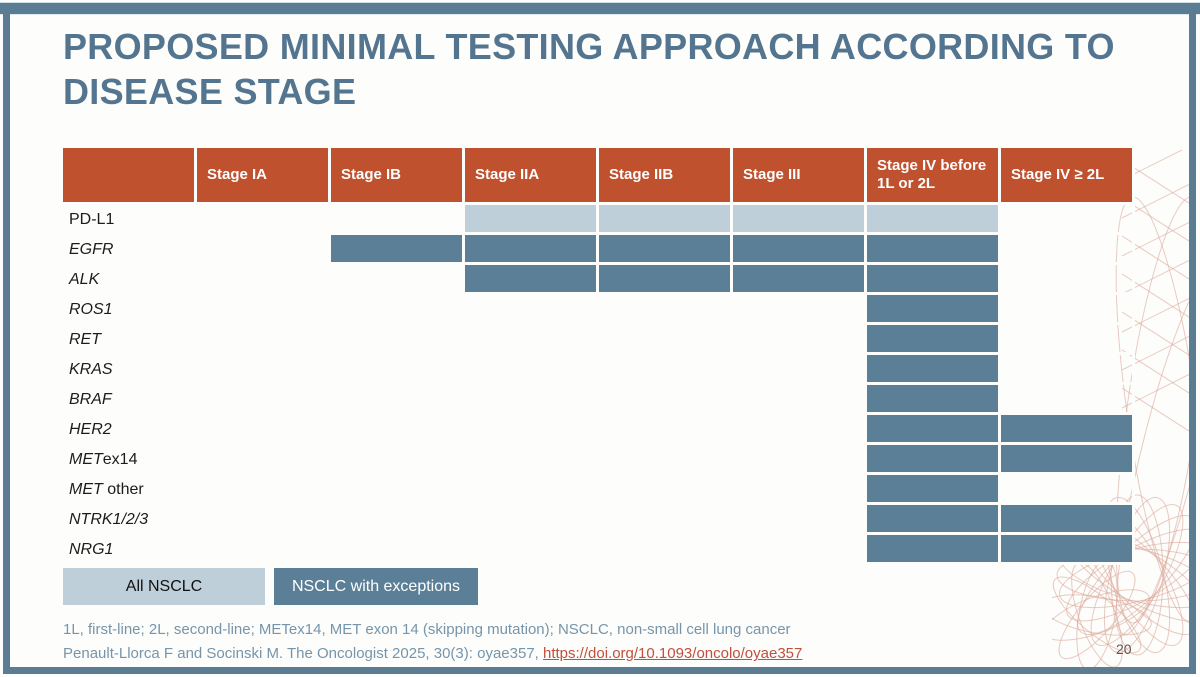 Image resolution: width=1200 pixels, height=677 pixels. Describe the element at coordinates (599, 670) in the screenshot. I see `slide-border-bottom` at that location.